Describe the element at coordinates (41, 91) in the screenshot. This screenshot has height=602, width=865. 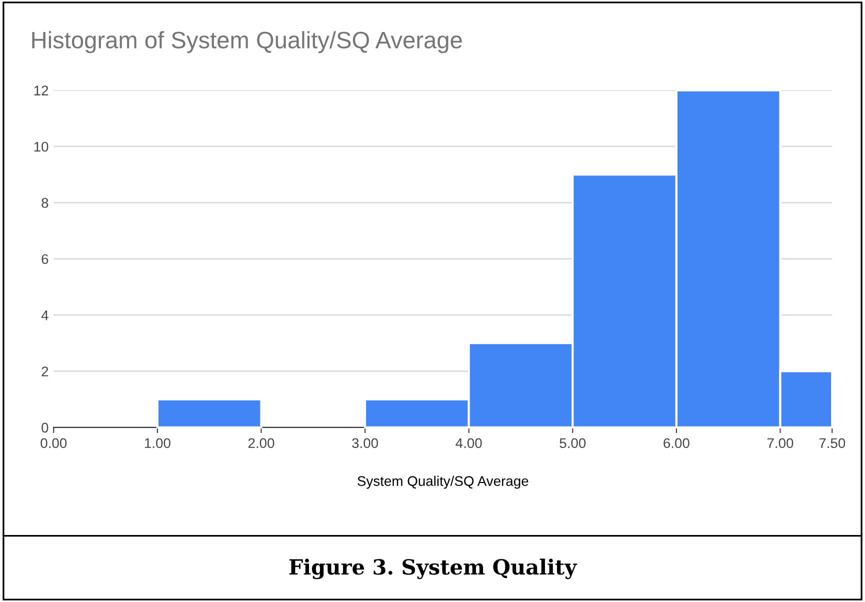
I see `y-tick-label: 12` at that location.